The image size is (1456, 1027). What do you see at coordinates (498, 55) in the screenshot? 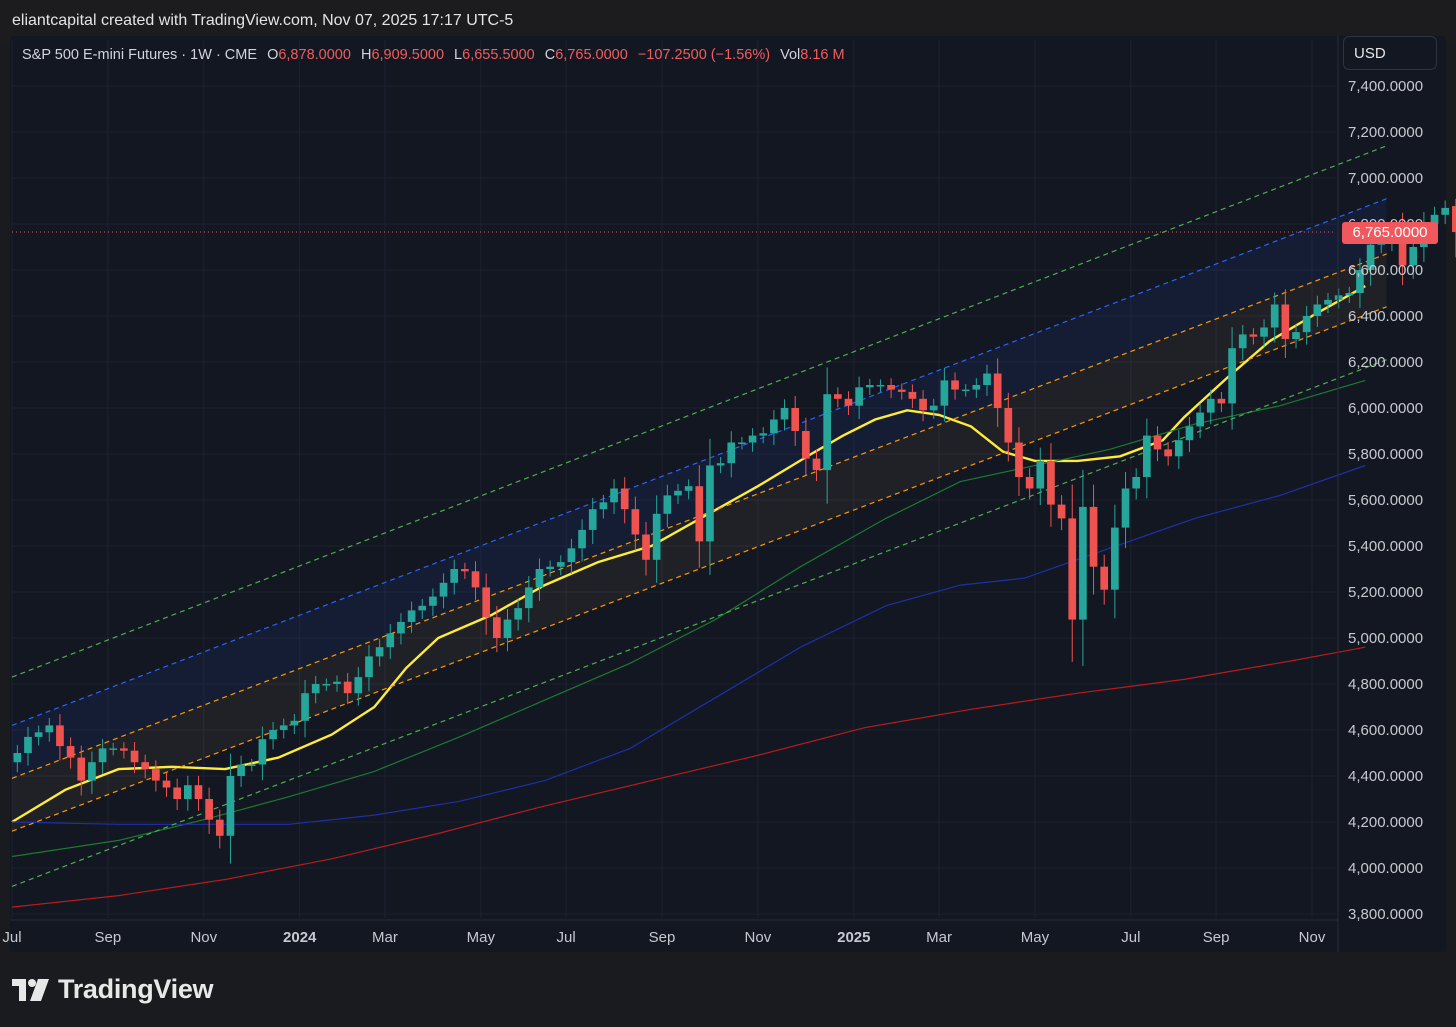
I see `low-value: 6,655.5000` at bounding box center [498, 55].